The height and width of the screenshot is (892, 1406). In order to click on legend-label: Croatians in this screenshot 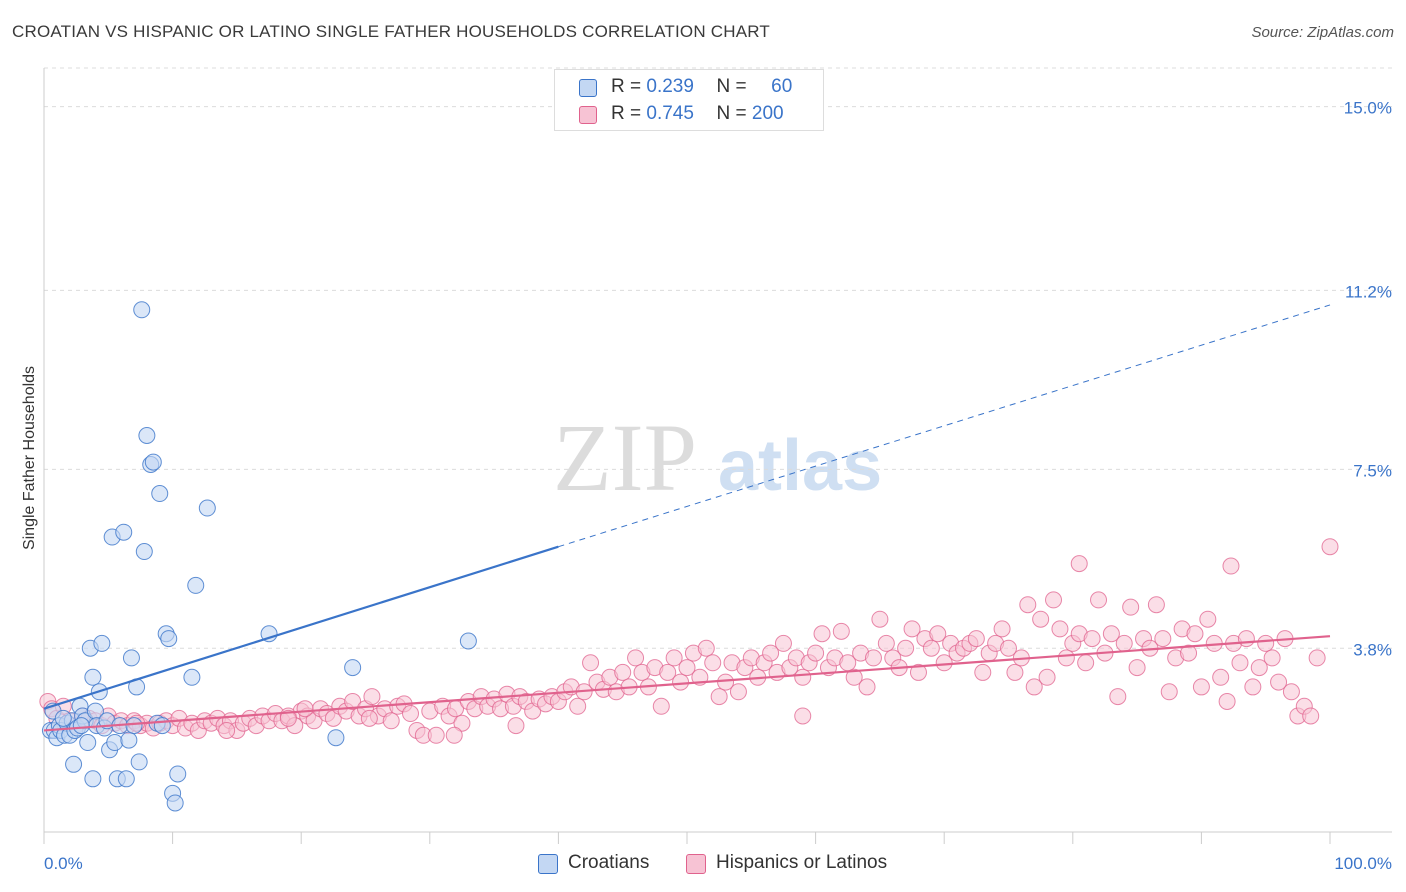, I will do `click(609, 862)`.